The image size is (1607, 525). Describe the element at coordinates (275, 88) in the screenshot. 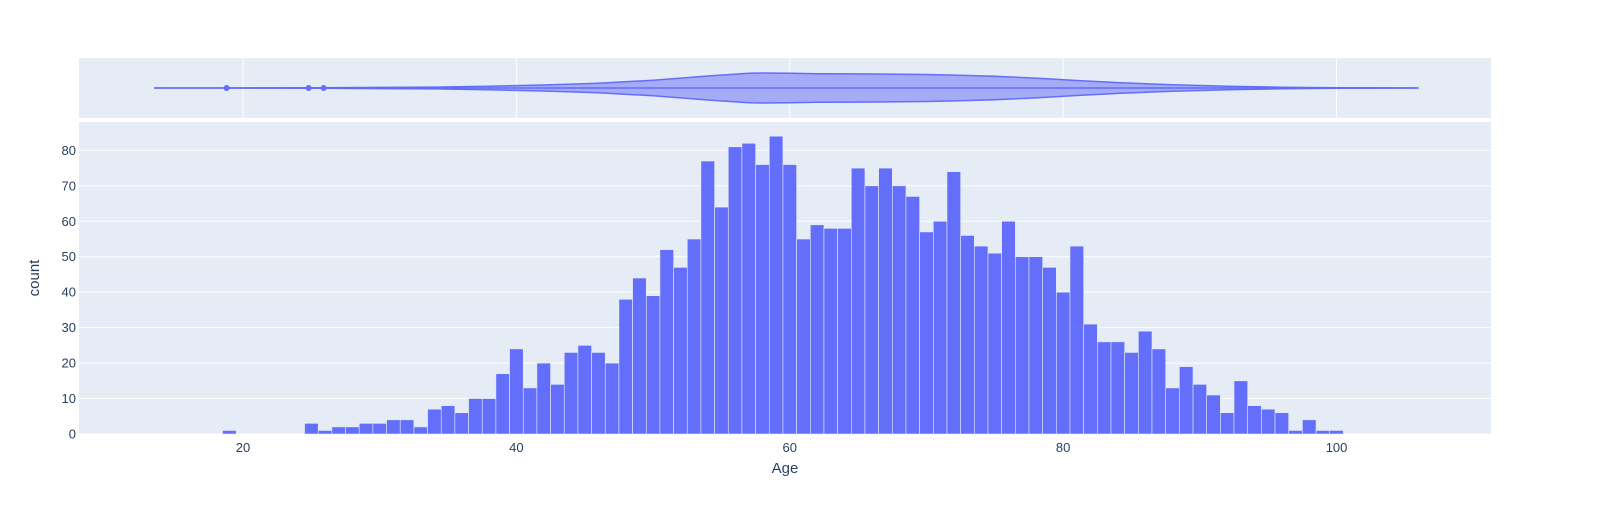

I see `violin-outlier-points` at that location.